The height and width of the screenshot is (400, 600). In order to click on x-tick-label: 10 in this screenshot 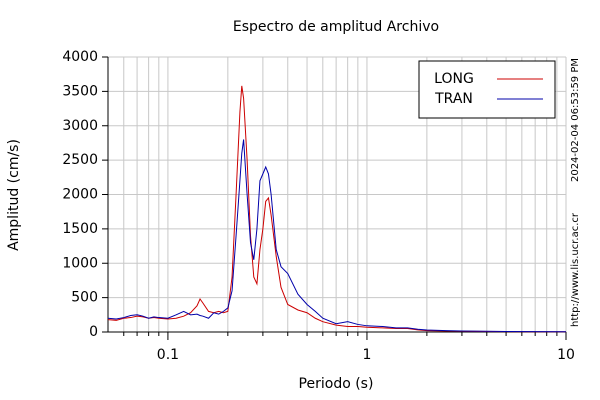, I will do `click(566, 355)`.